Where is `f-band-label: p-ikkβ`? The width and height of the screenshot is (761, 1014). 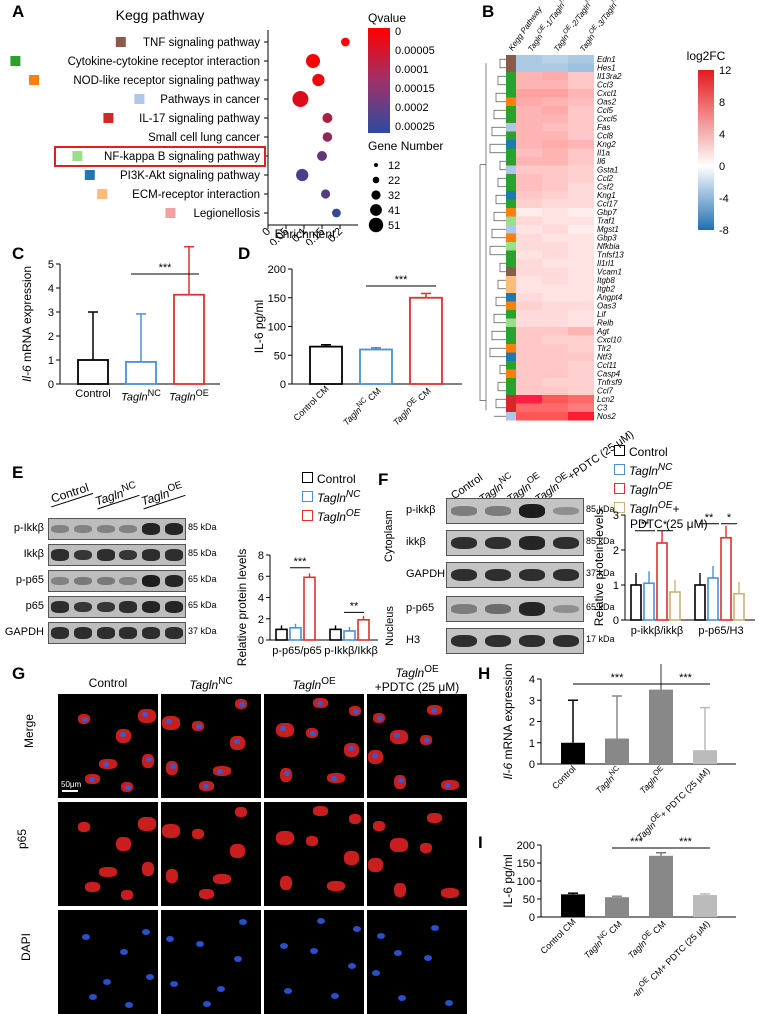 f-band-label: p-ikkβ is located at coordinates (421, 510).